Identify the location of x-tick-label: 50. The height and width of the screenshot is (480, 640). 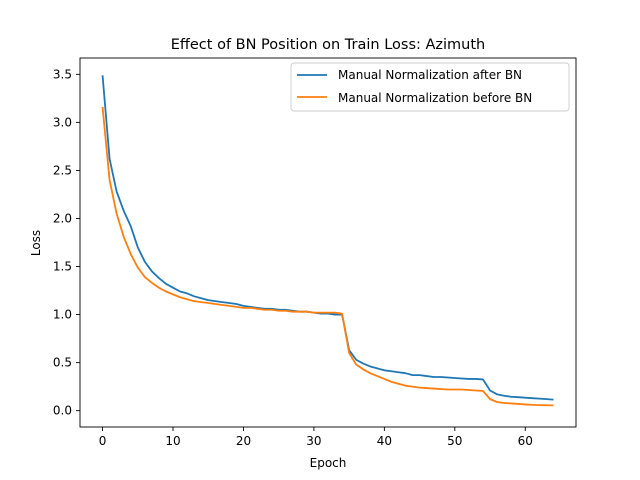
(454, 441).